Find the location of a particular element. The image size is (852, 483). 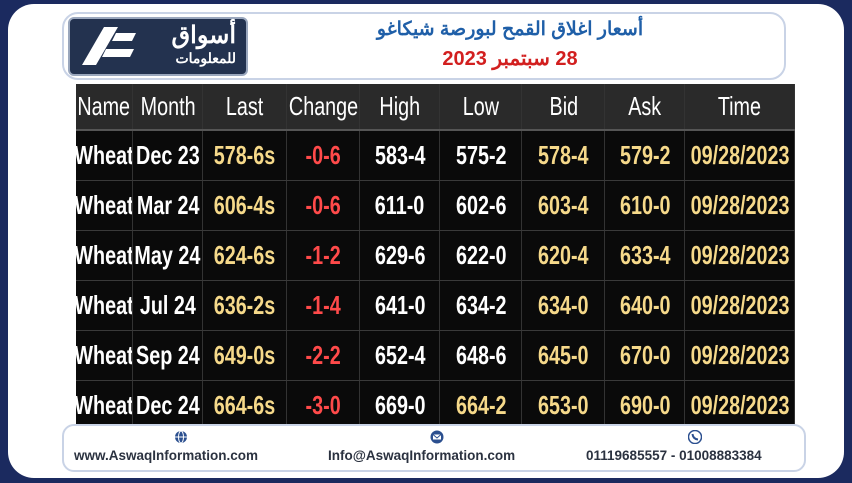

cell-text: Sep 24 is located at coordinates (167, 355).